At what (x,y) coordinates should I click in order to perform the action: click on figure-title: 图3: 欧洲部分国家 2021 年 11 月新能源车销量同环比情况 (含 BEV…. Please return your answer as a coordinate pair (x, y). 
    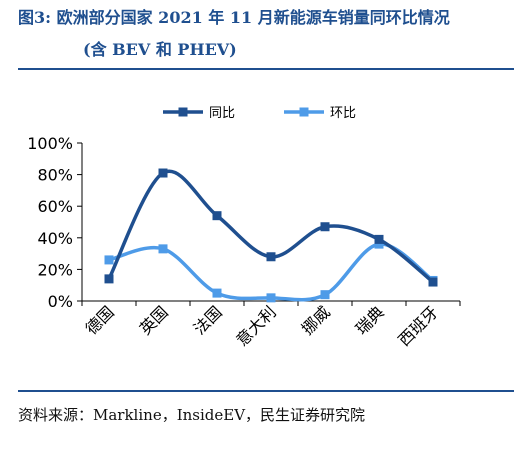
    Looking at the image, I should click on (268, 34).